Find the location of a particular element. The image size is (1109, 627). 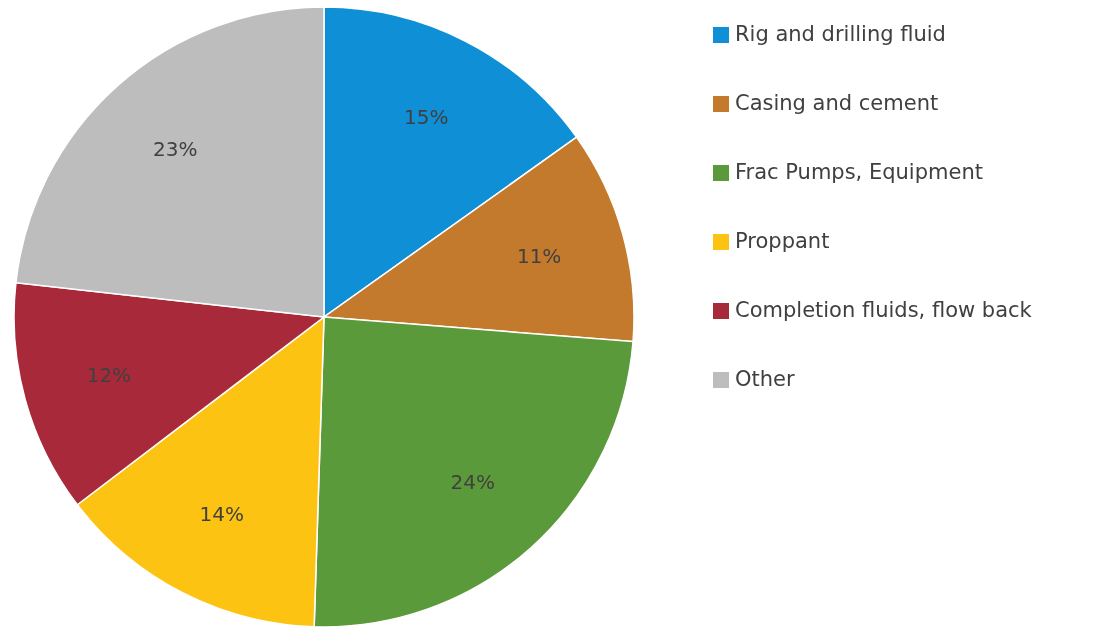

data-label: 12% is located at coordinates (109, 374).